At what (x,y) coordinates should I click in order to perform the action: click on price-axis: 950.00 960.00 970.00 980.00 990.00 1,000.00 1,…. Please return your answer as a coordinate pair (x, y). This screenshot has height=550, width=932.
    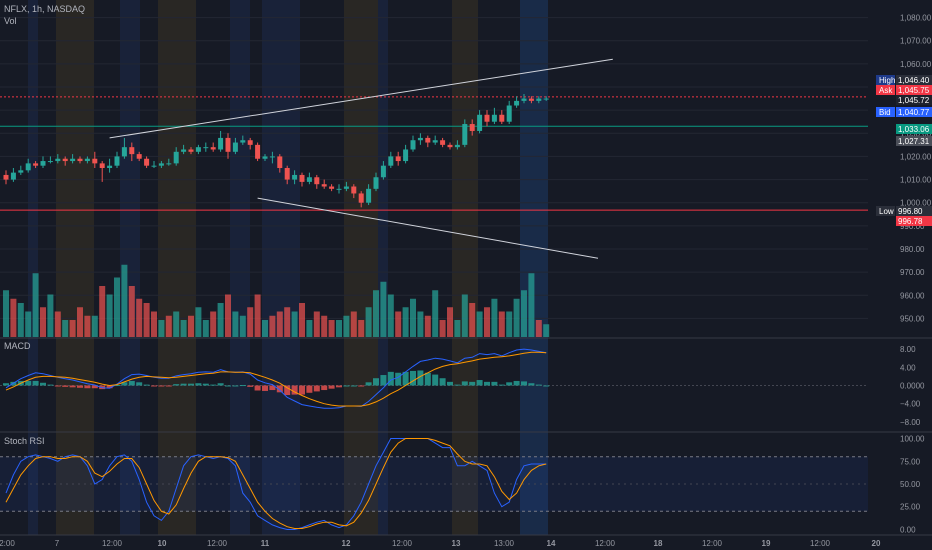
    Looking at the image, I should click on (904, 274).